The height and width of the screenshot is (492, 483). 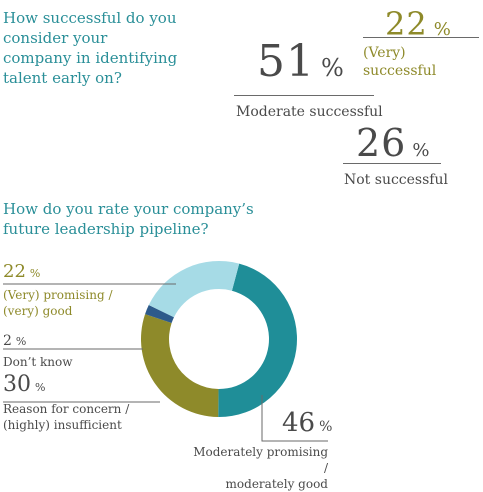 I want to click on question-2-line: future leadership pipeline?, so click(x=106, y=229).